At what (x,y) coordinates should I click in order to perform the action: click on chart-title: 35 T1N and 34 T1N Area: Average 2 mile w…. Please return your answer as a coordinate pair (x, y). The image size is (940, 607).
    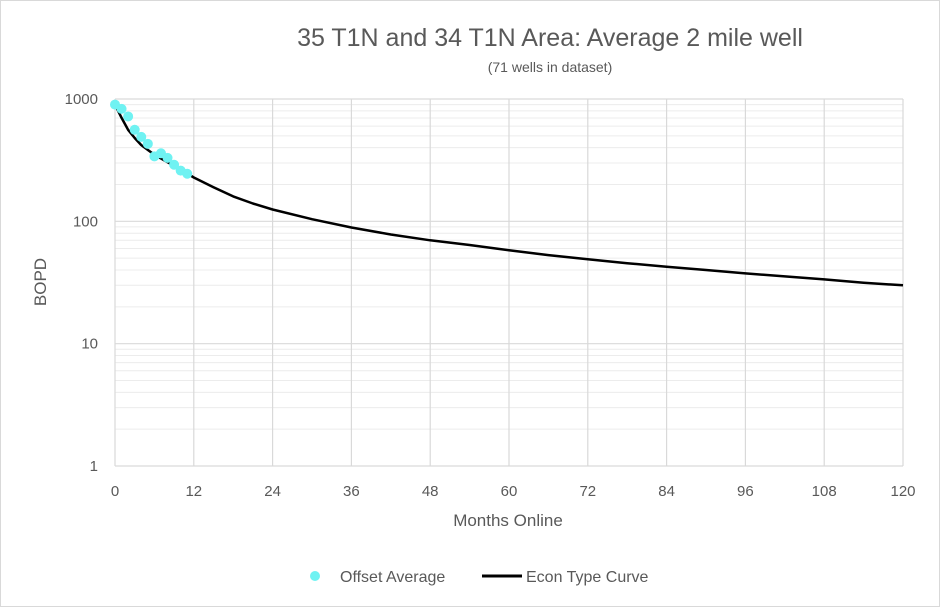
    Looking at the image, I should click on (550, 38).